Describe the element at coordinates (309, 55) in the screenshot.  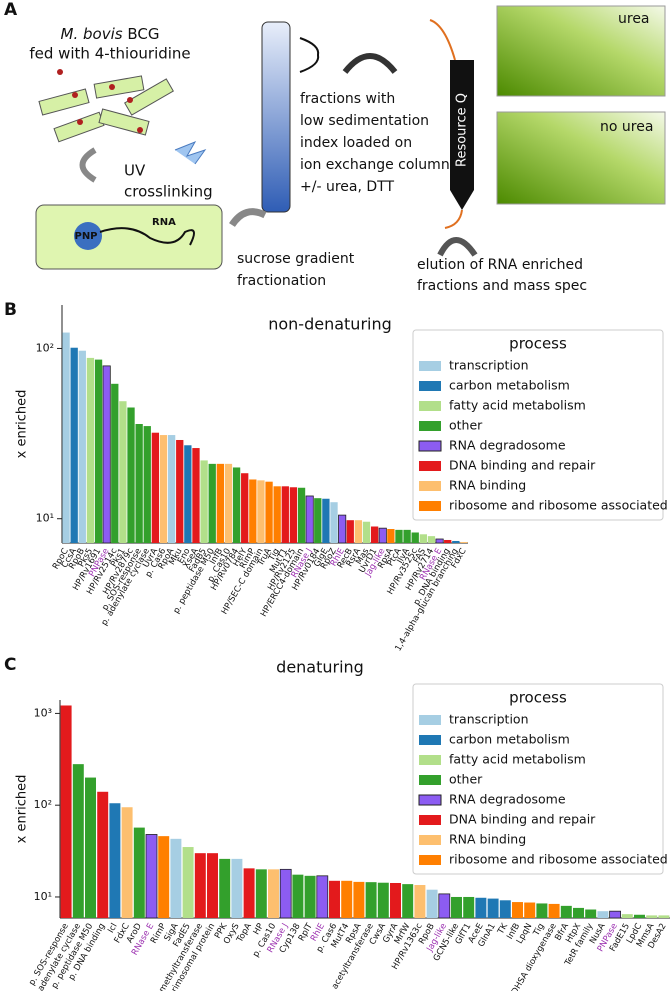
I see `brace` at that location.